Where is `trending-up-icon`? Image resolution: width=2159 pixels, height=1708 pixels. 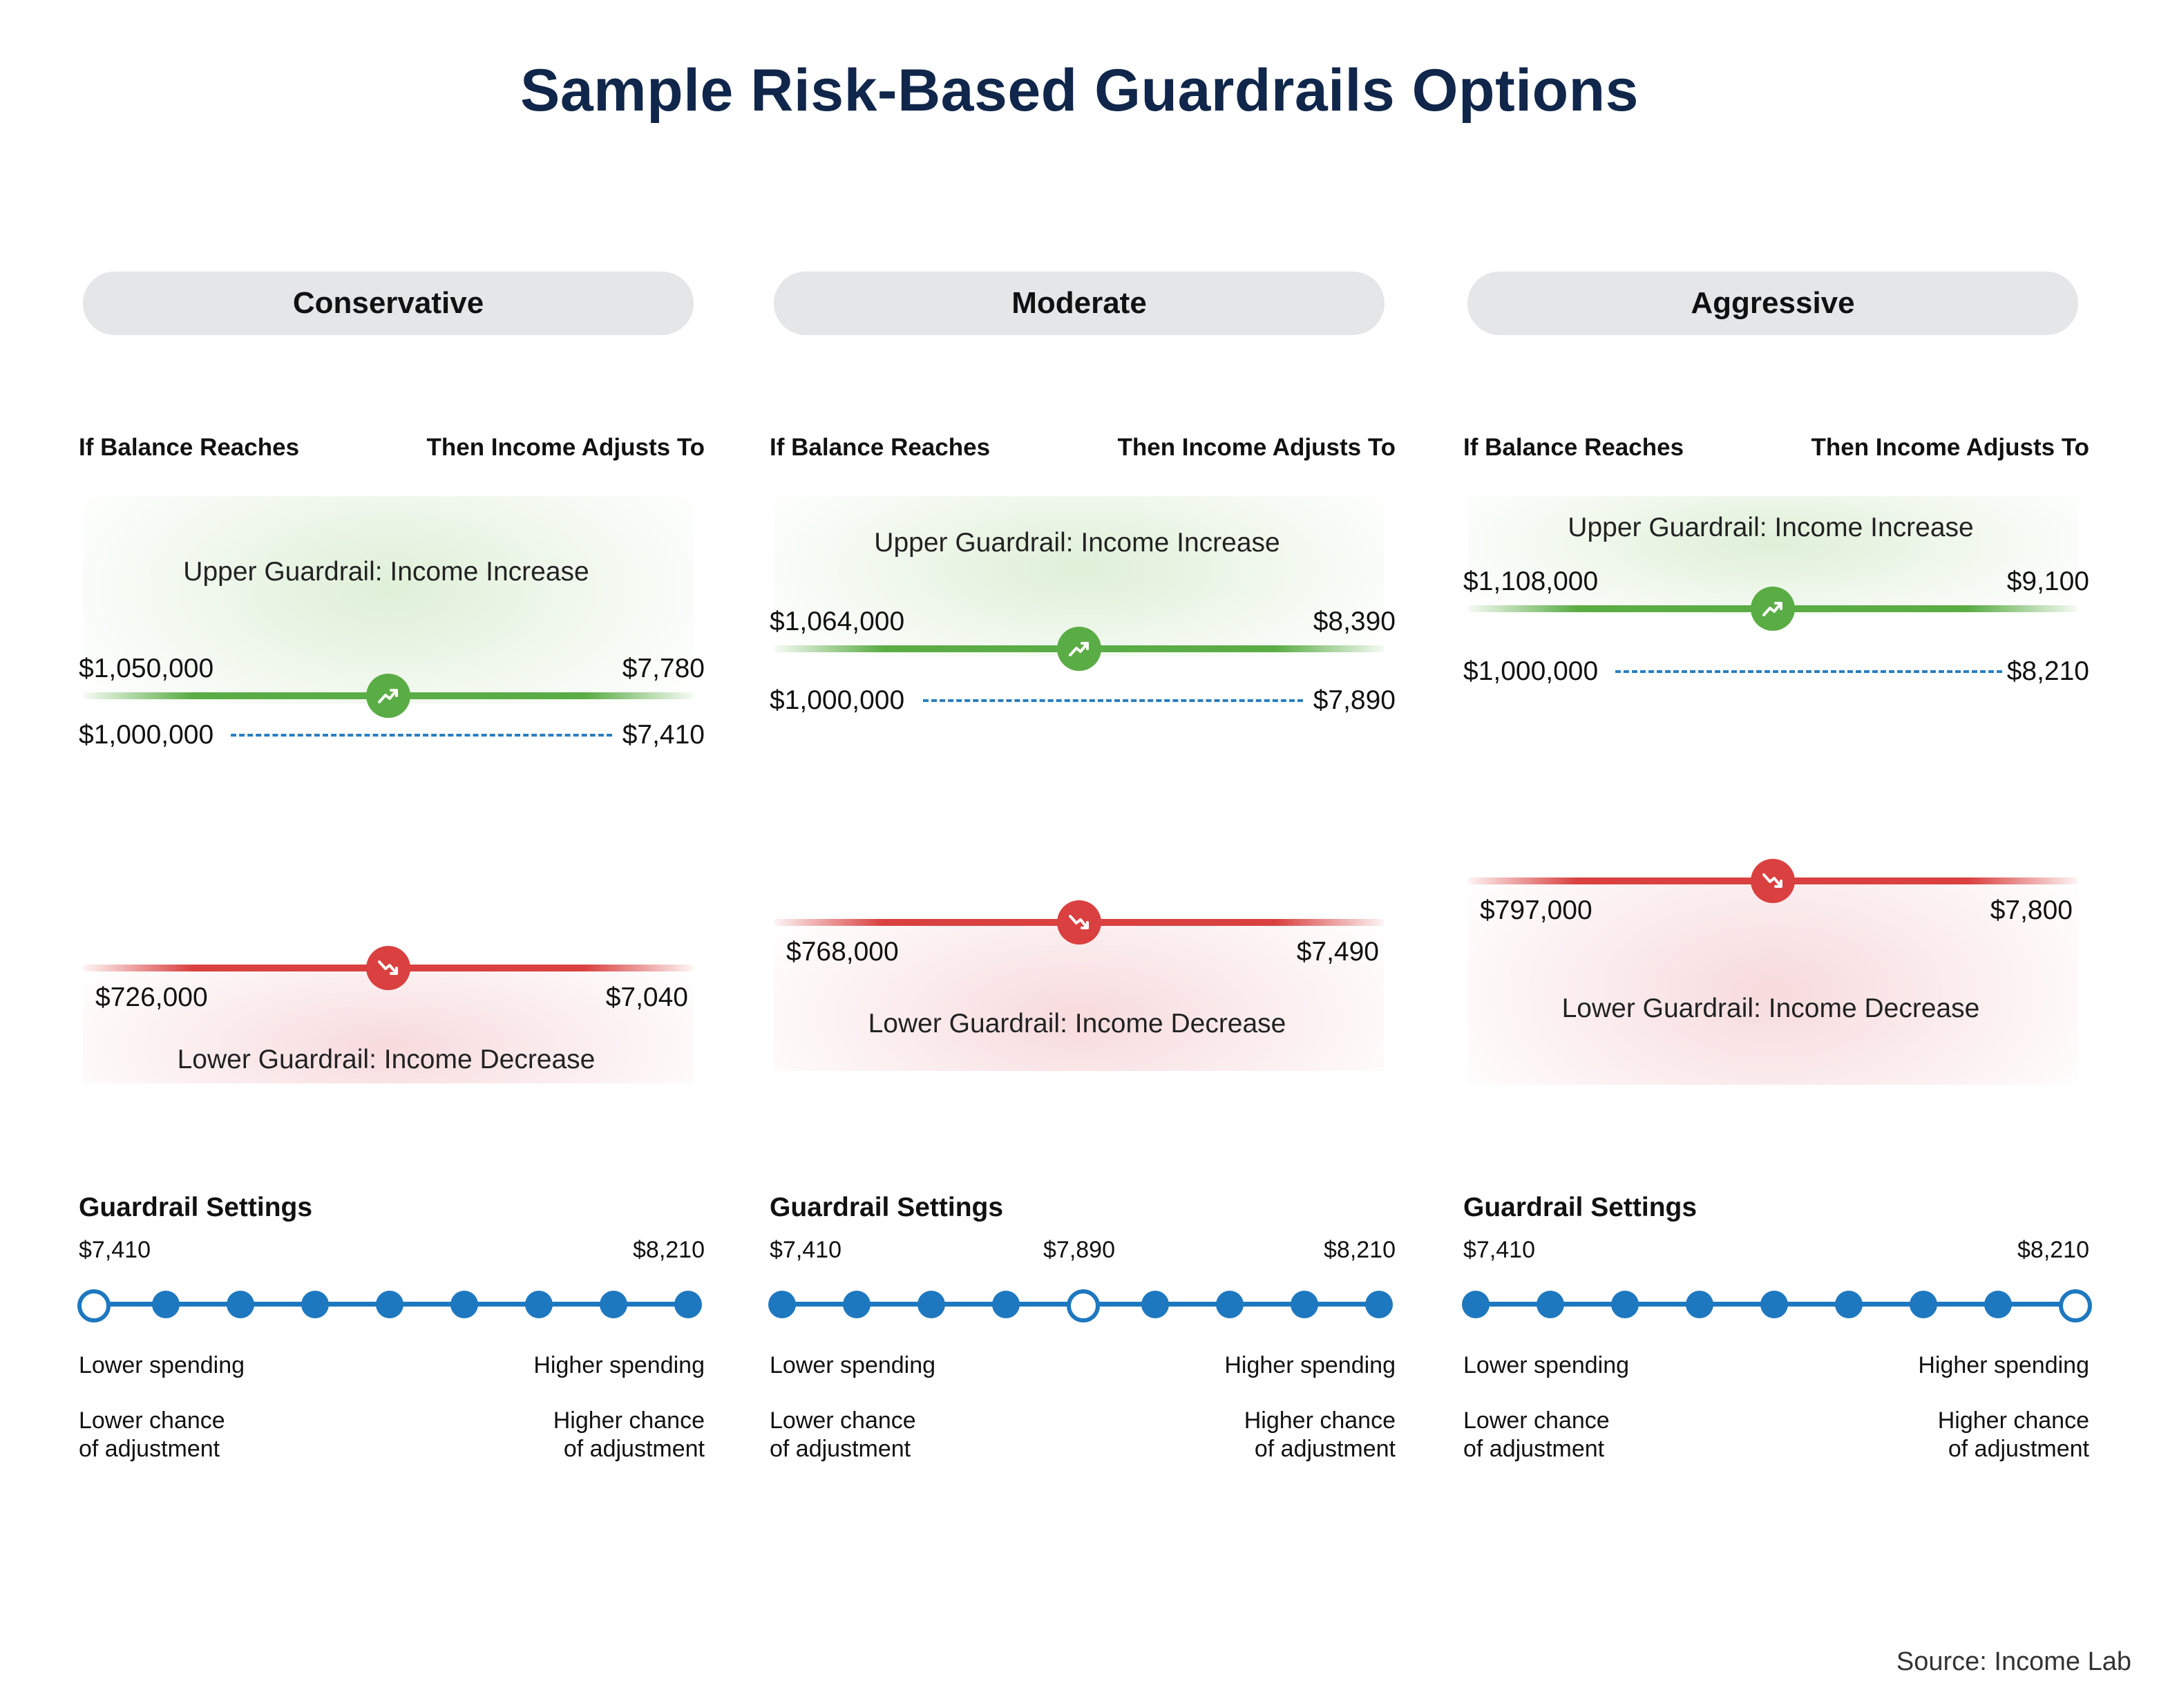 trending-up-icon is located at coordinates (1079, 649).